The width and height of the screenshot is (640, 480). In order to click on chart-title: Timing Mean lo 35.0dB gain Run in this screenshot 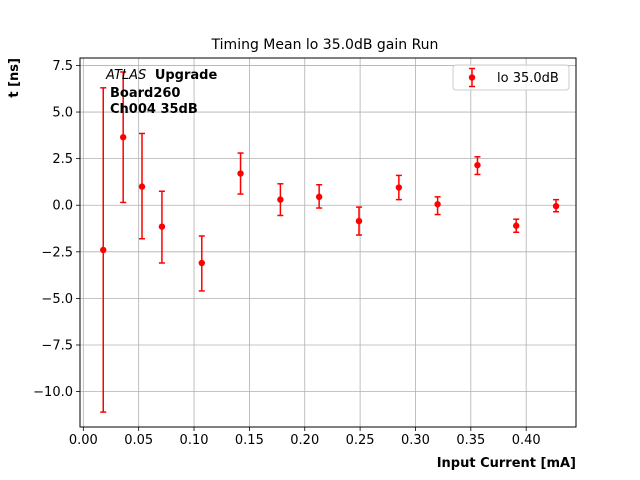, I will do `click(325, 45)`.